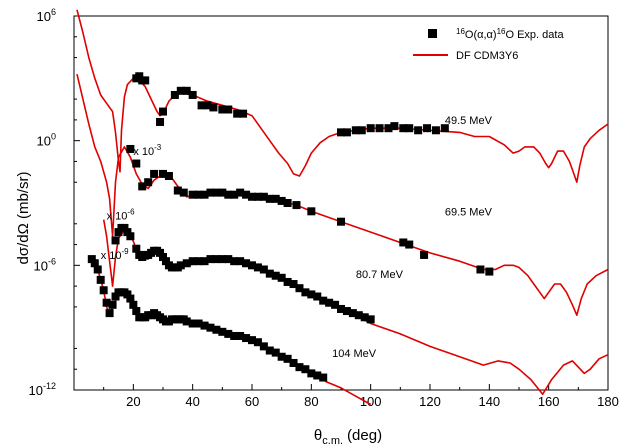  I want to click on legend-exp-sup: 16, so click(460, 31).